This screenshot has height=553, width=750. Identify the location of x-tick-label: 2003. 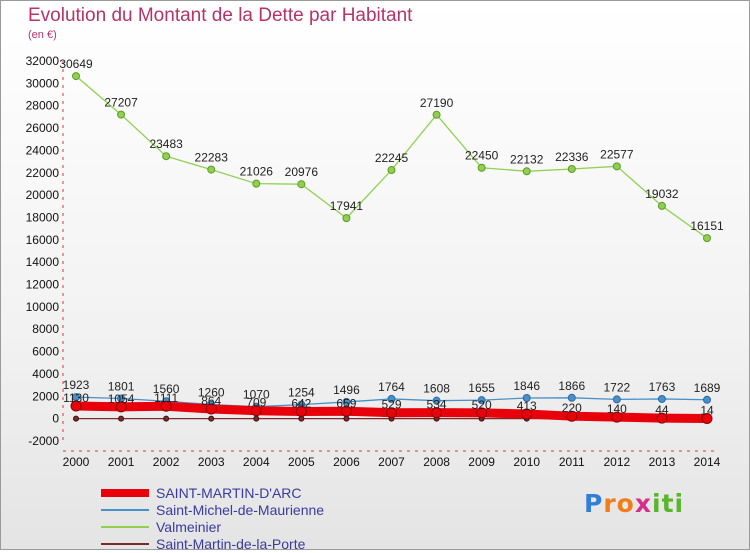
(211, 462).